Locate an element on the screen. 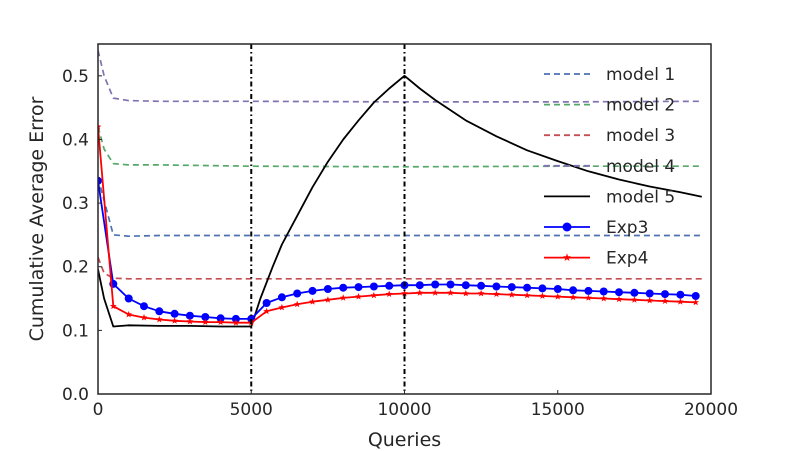 Image resolution: width=789 pixels, height=451 pixels. y-tick-label: 0.2 is located at coordinates (75, 268).